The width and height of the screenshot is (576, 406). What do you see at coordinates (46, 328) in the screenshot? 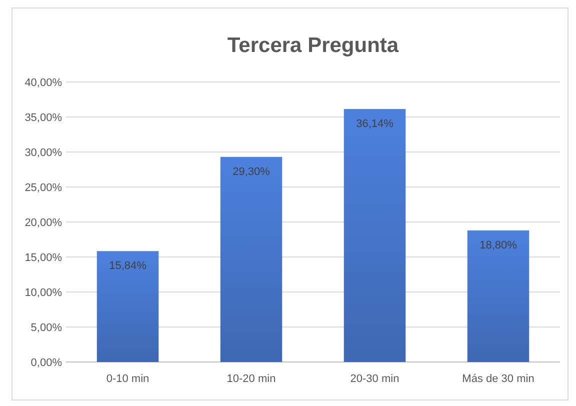
I see `y-tick-label: 5,00%` at bounding box center [46, 328].